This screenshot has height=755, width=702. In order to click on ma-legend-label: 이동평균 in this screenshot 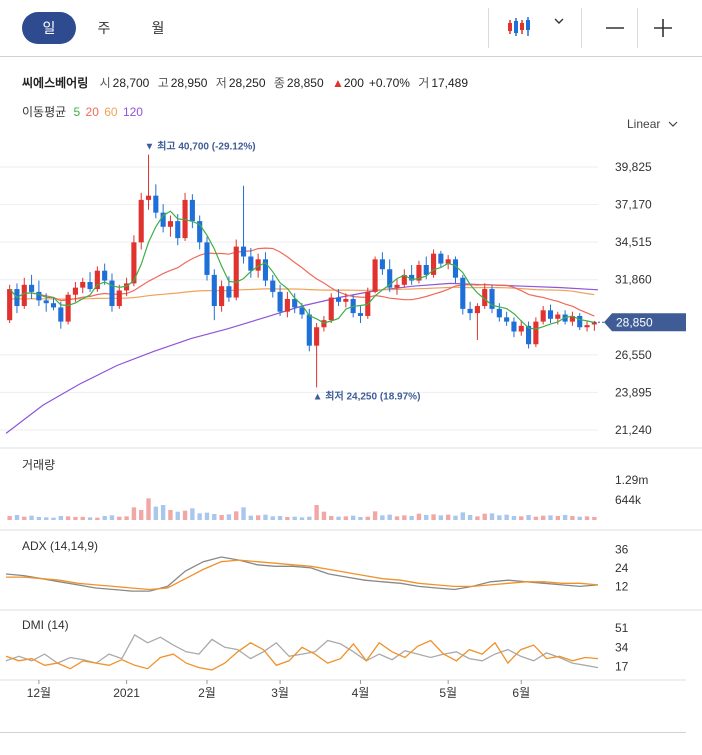, I will do `click(44, 112)`.